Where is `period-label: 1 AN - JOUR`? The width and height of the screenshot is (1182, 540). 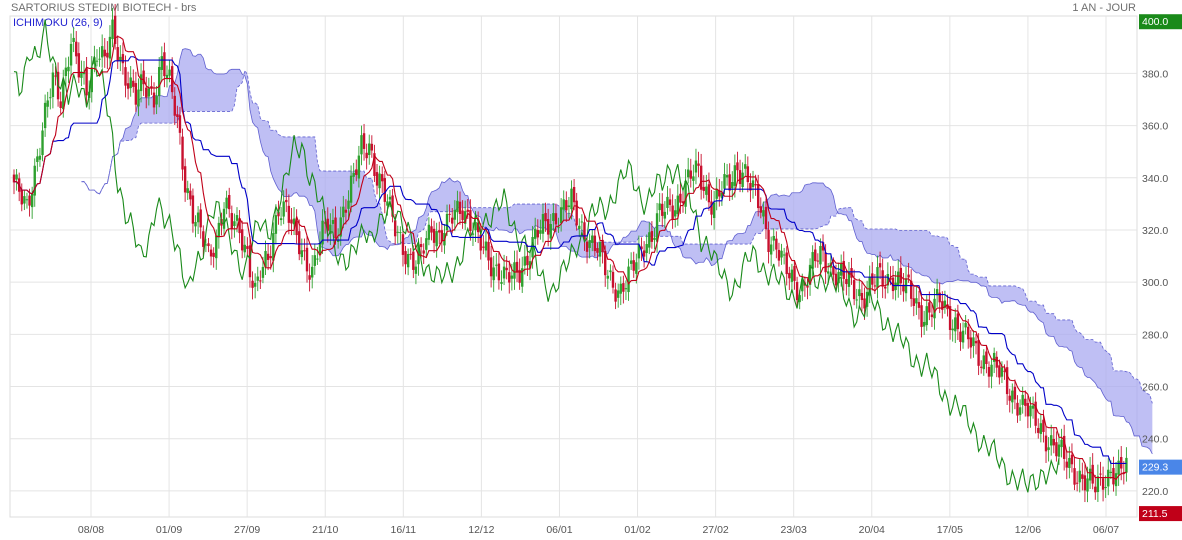
period-label: 1 AN - JOUR is located at coordinates (1104, 8).